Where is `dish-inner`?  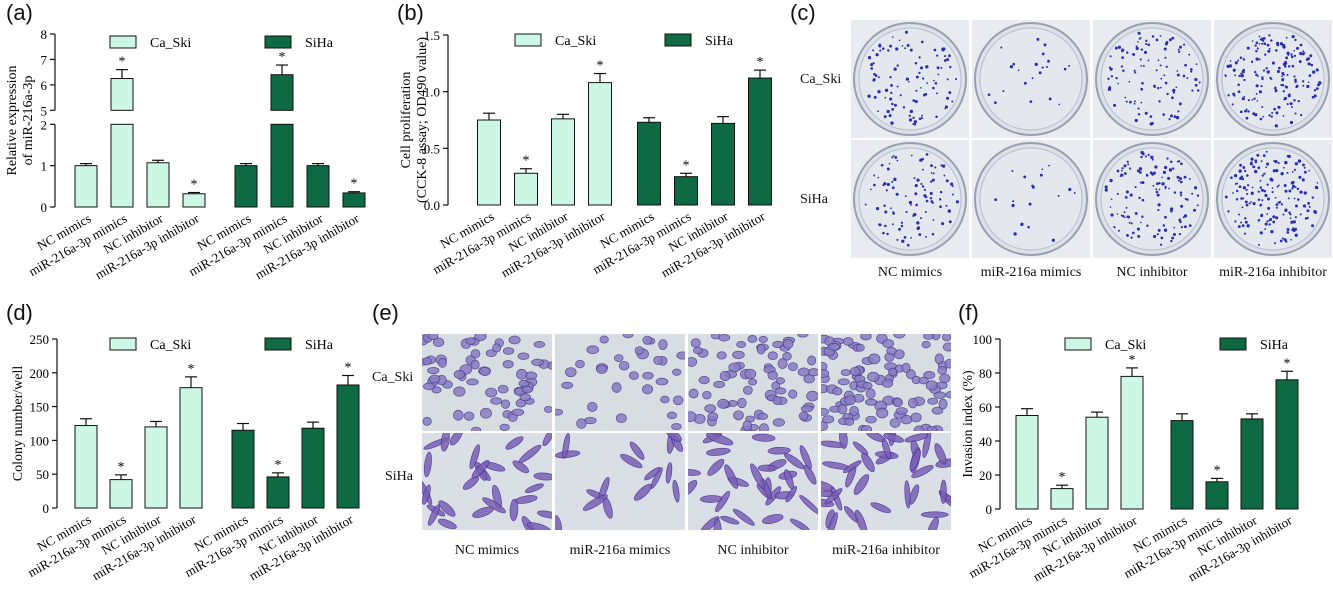 dish-inner is located at coordinates (1031, 79).